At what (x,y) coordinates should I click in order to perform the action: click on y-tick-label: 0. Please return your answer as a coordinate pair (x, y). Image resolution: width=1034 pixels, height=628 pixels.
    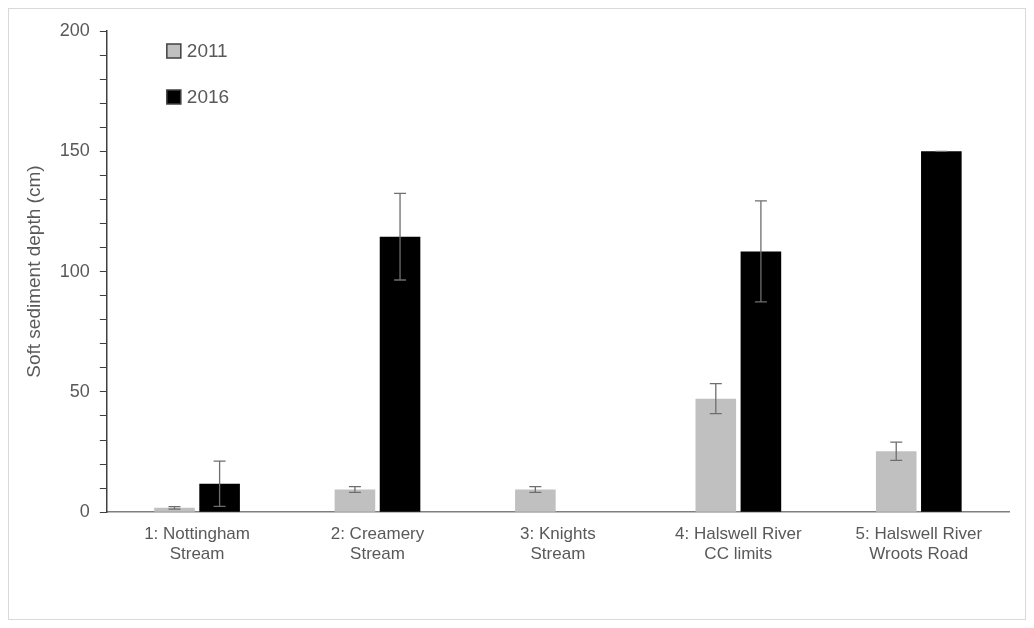
    Looking at the image, I should click on (84, 511).